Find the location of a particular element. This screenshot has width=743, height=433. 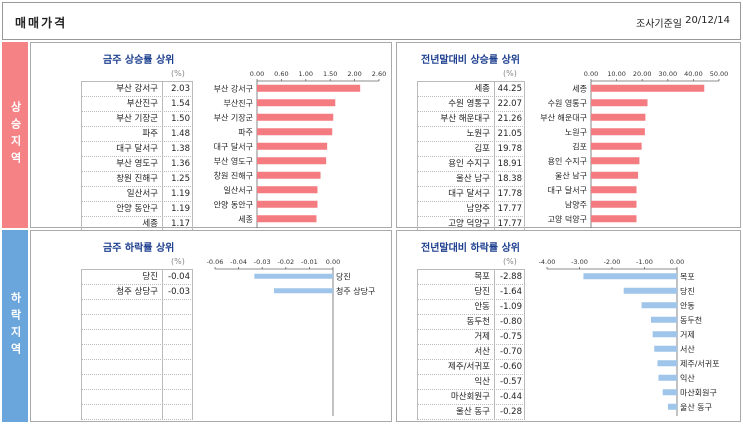

category-label: 제주/서귀포 is located at coordinates (700, 363).